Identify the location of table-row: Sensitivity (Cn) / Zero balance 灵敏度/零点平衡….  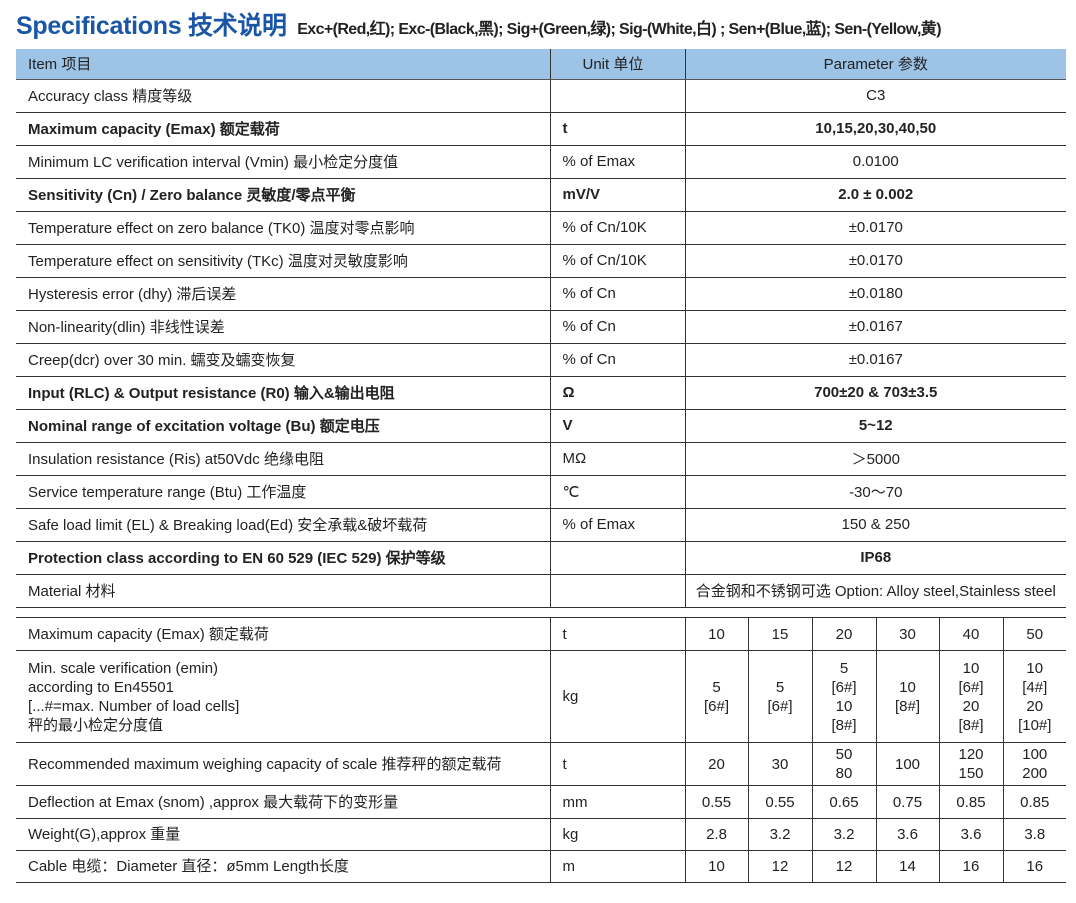
(541, 195).